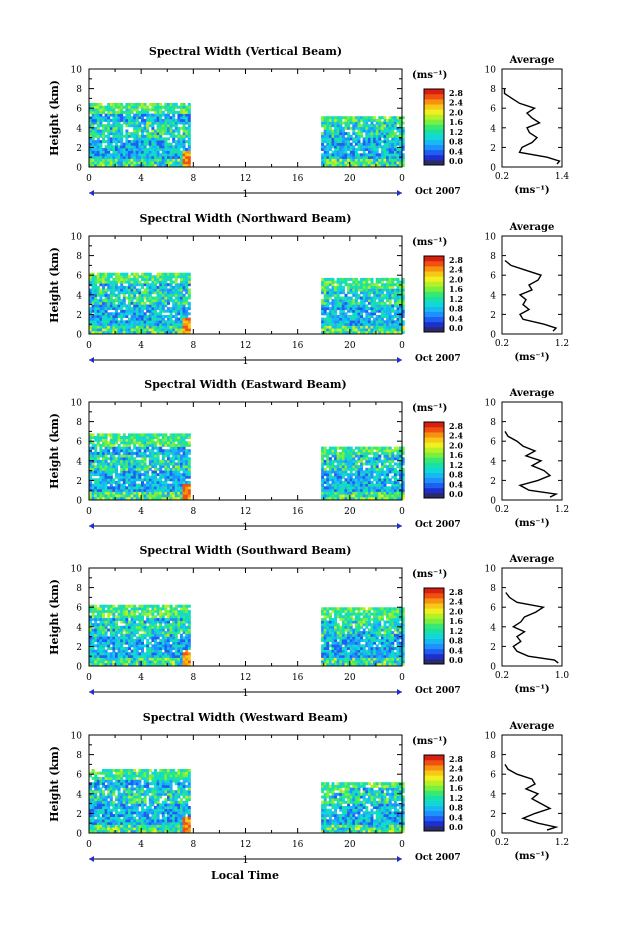  Describe the element at coordinates (456, 142) in the screenshot. I see `colorbar-tick-label: 0.8` at that location.